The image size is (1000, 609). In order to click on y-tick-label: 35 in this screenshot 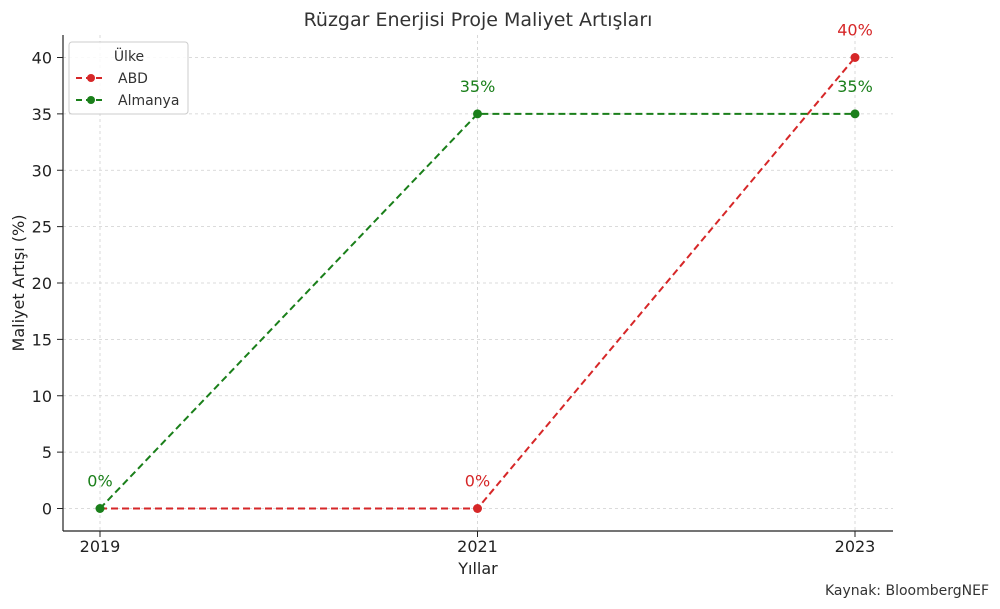, I will do `click(42, 114)`.